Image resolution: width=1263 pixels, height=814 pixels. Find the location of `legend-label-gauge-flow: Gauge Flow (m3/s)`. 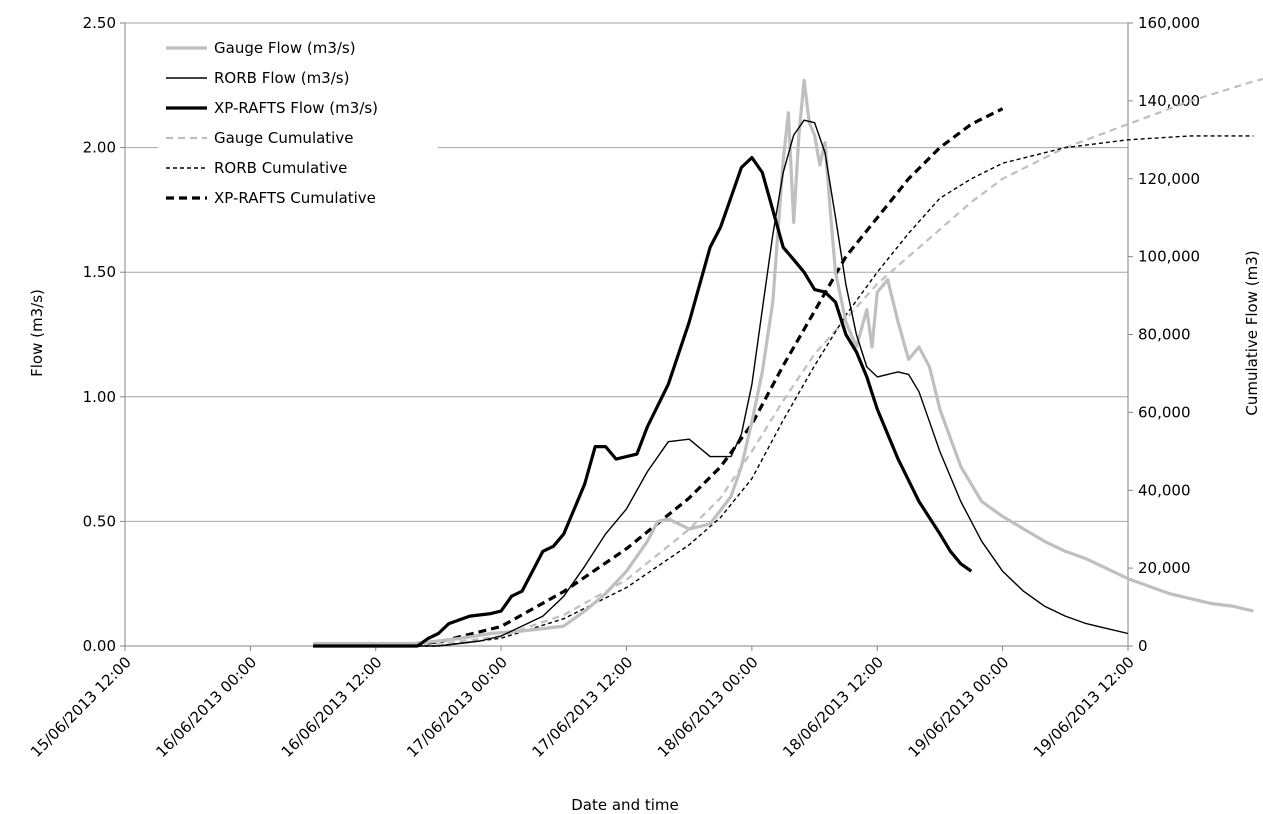

legend-label-gauge-flow: Gauge Flow (m3/s) is located at coordinates (285, 48).